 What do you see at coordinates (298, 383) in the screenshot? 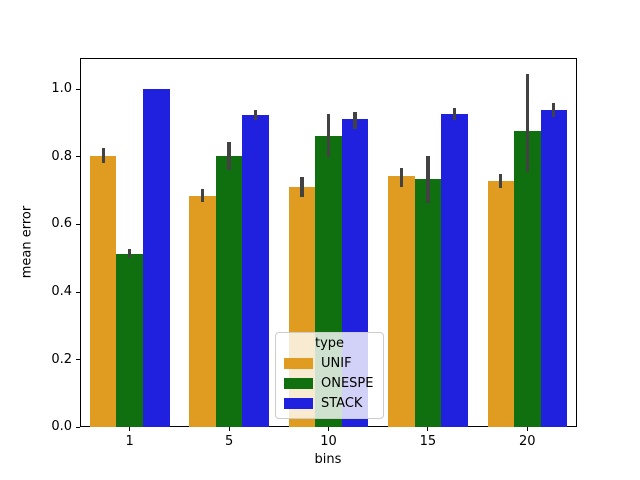
I see `legend-swatch-onespe` at bounding box center [298, 383].